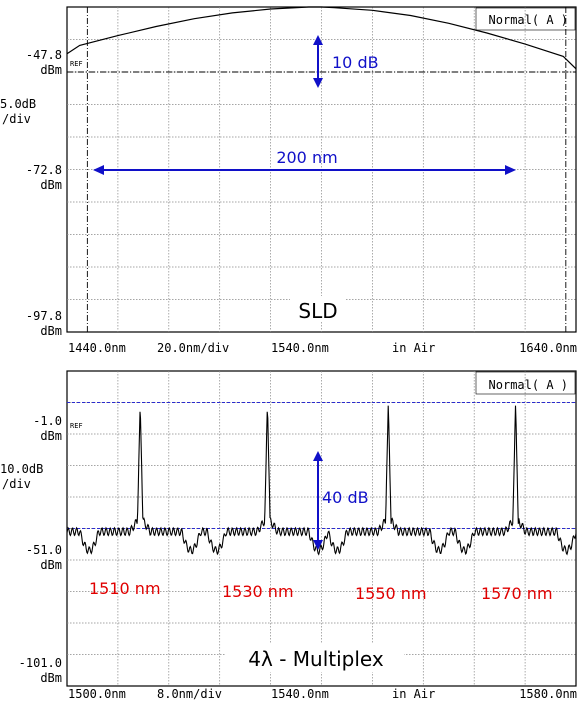  Describe the element at coordinates (44, 170) in the screenshot. I see `sld-ytick-mid-value: -72.8` at that location.